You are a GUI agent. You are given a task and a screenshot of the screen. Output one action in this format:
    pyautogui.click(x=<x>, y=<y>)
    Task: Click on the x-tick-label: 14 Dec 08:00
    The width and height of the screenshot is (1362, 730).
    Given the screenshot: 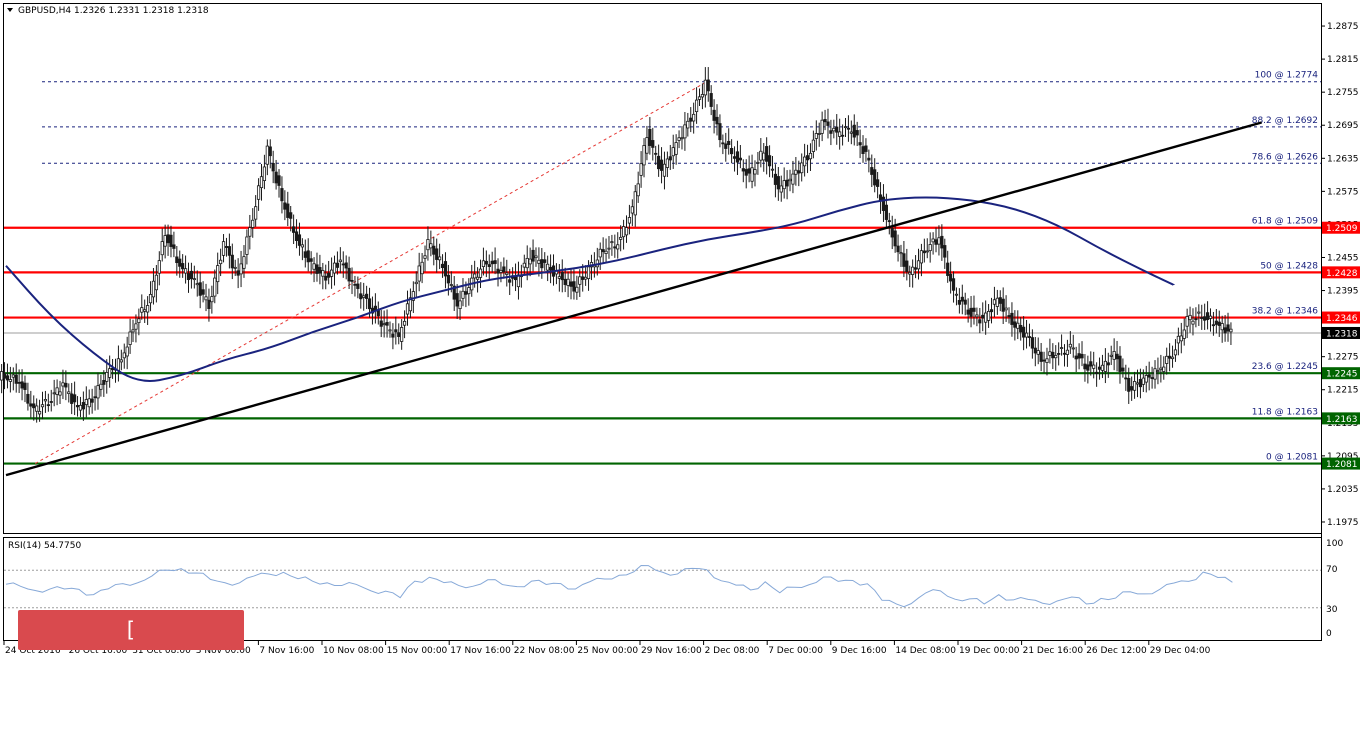 What is the action you would take?
    pyautogui.click(x=925, y=651)
    